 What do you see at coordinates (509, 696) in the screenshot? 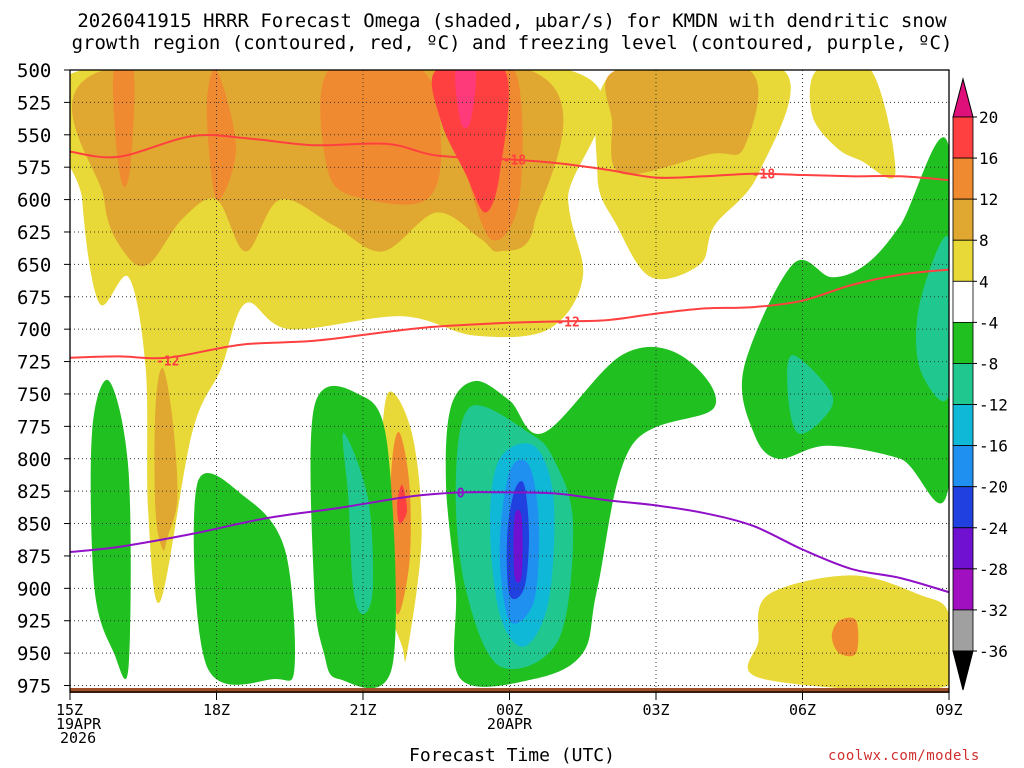
I see `x-axis-ticks` at bounding box center [509, 696].